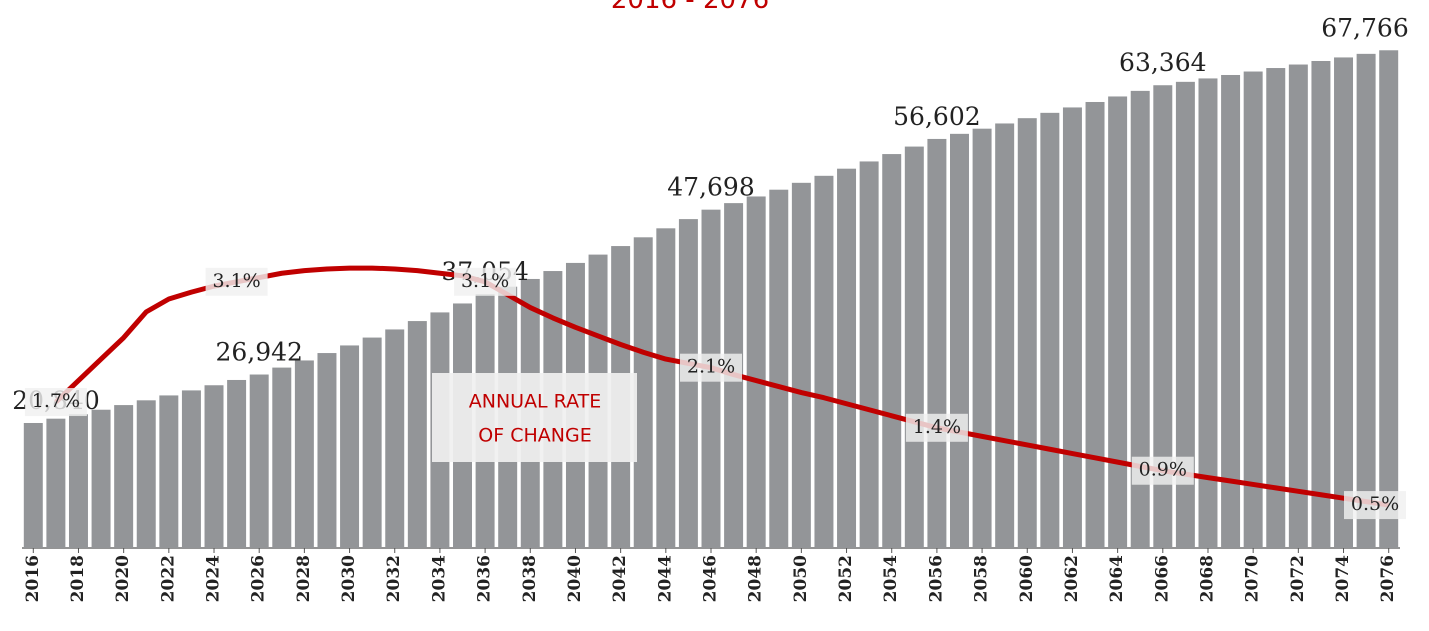 The width and height of the screenshot is (1429, 631). What do you see at coordinates (936, 116) in the screenshot?
I see `bar-value-label: 56,602` at bounding box center [936, 116].